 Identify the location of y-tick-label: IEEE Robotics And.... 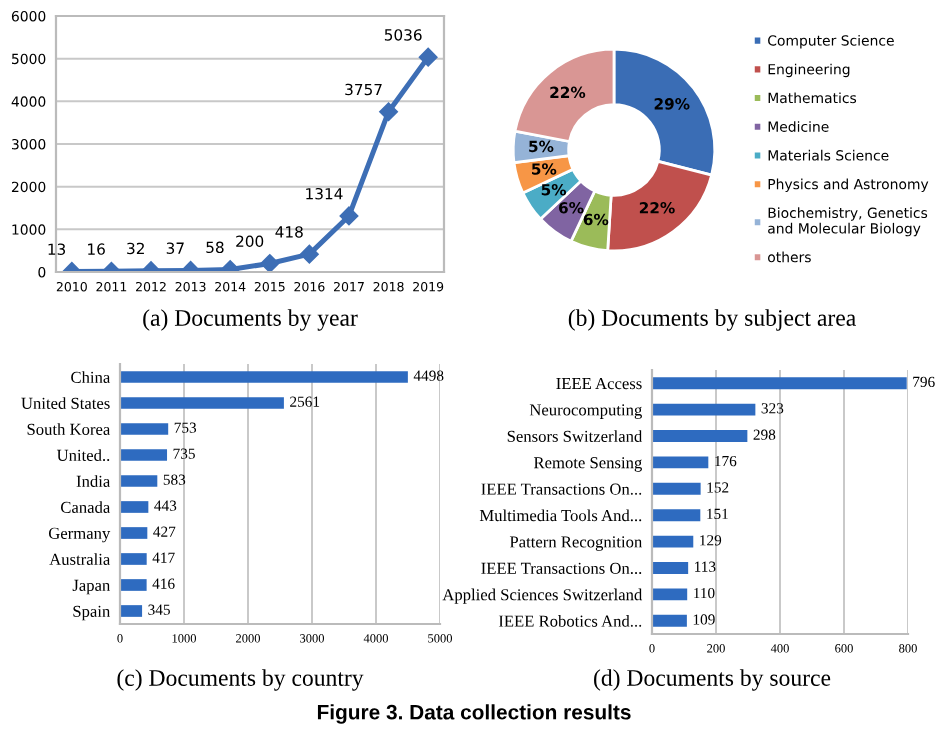
(570, 621).